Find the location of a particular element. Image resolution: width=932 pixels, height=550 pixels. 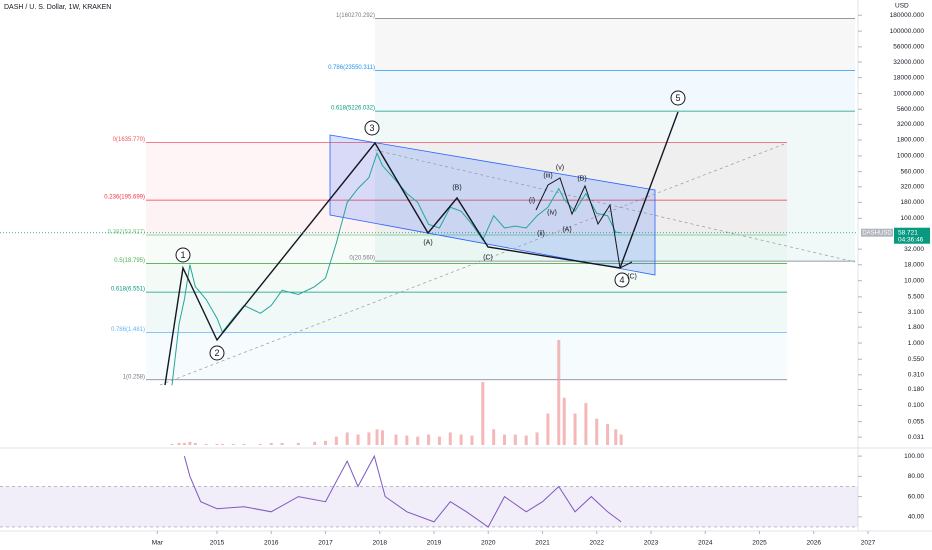

channel is located at coordinates (492, 205).